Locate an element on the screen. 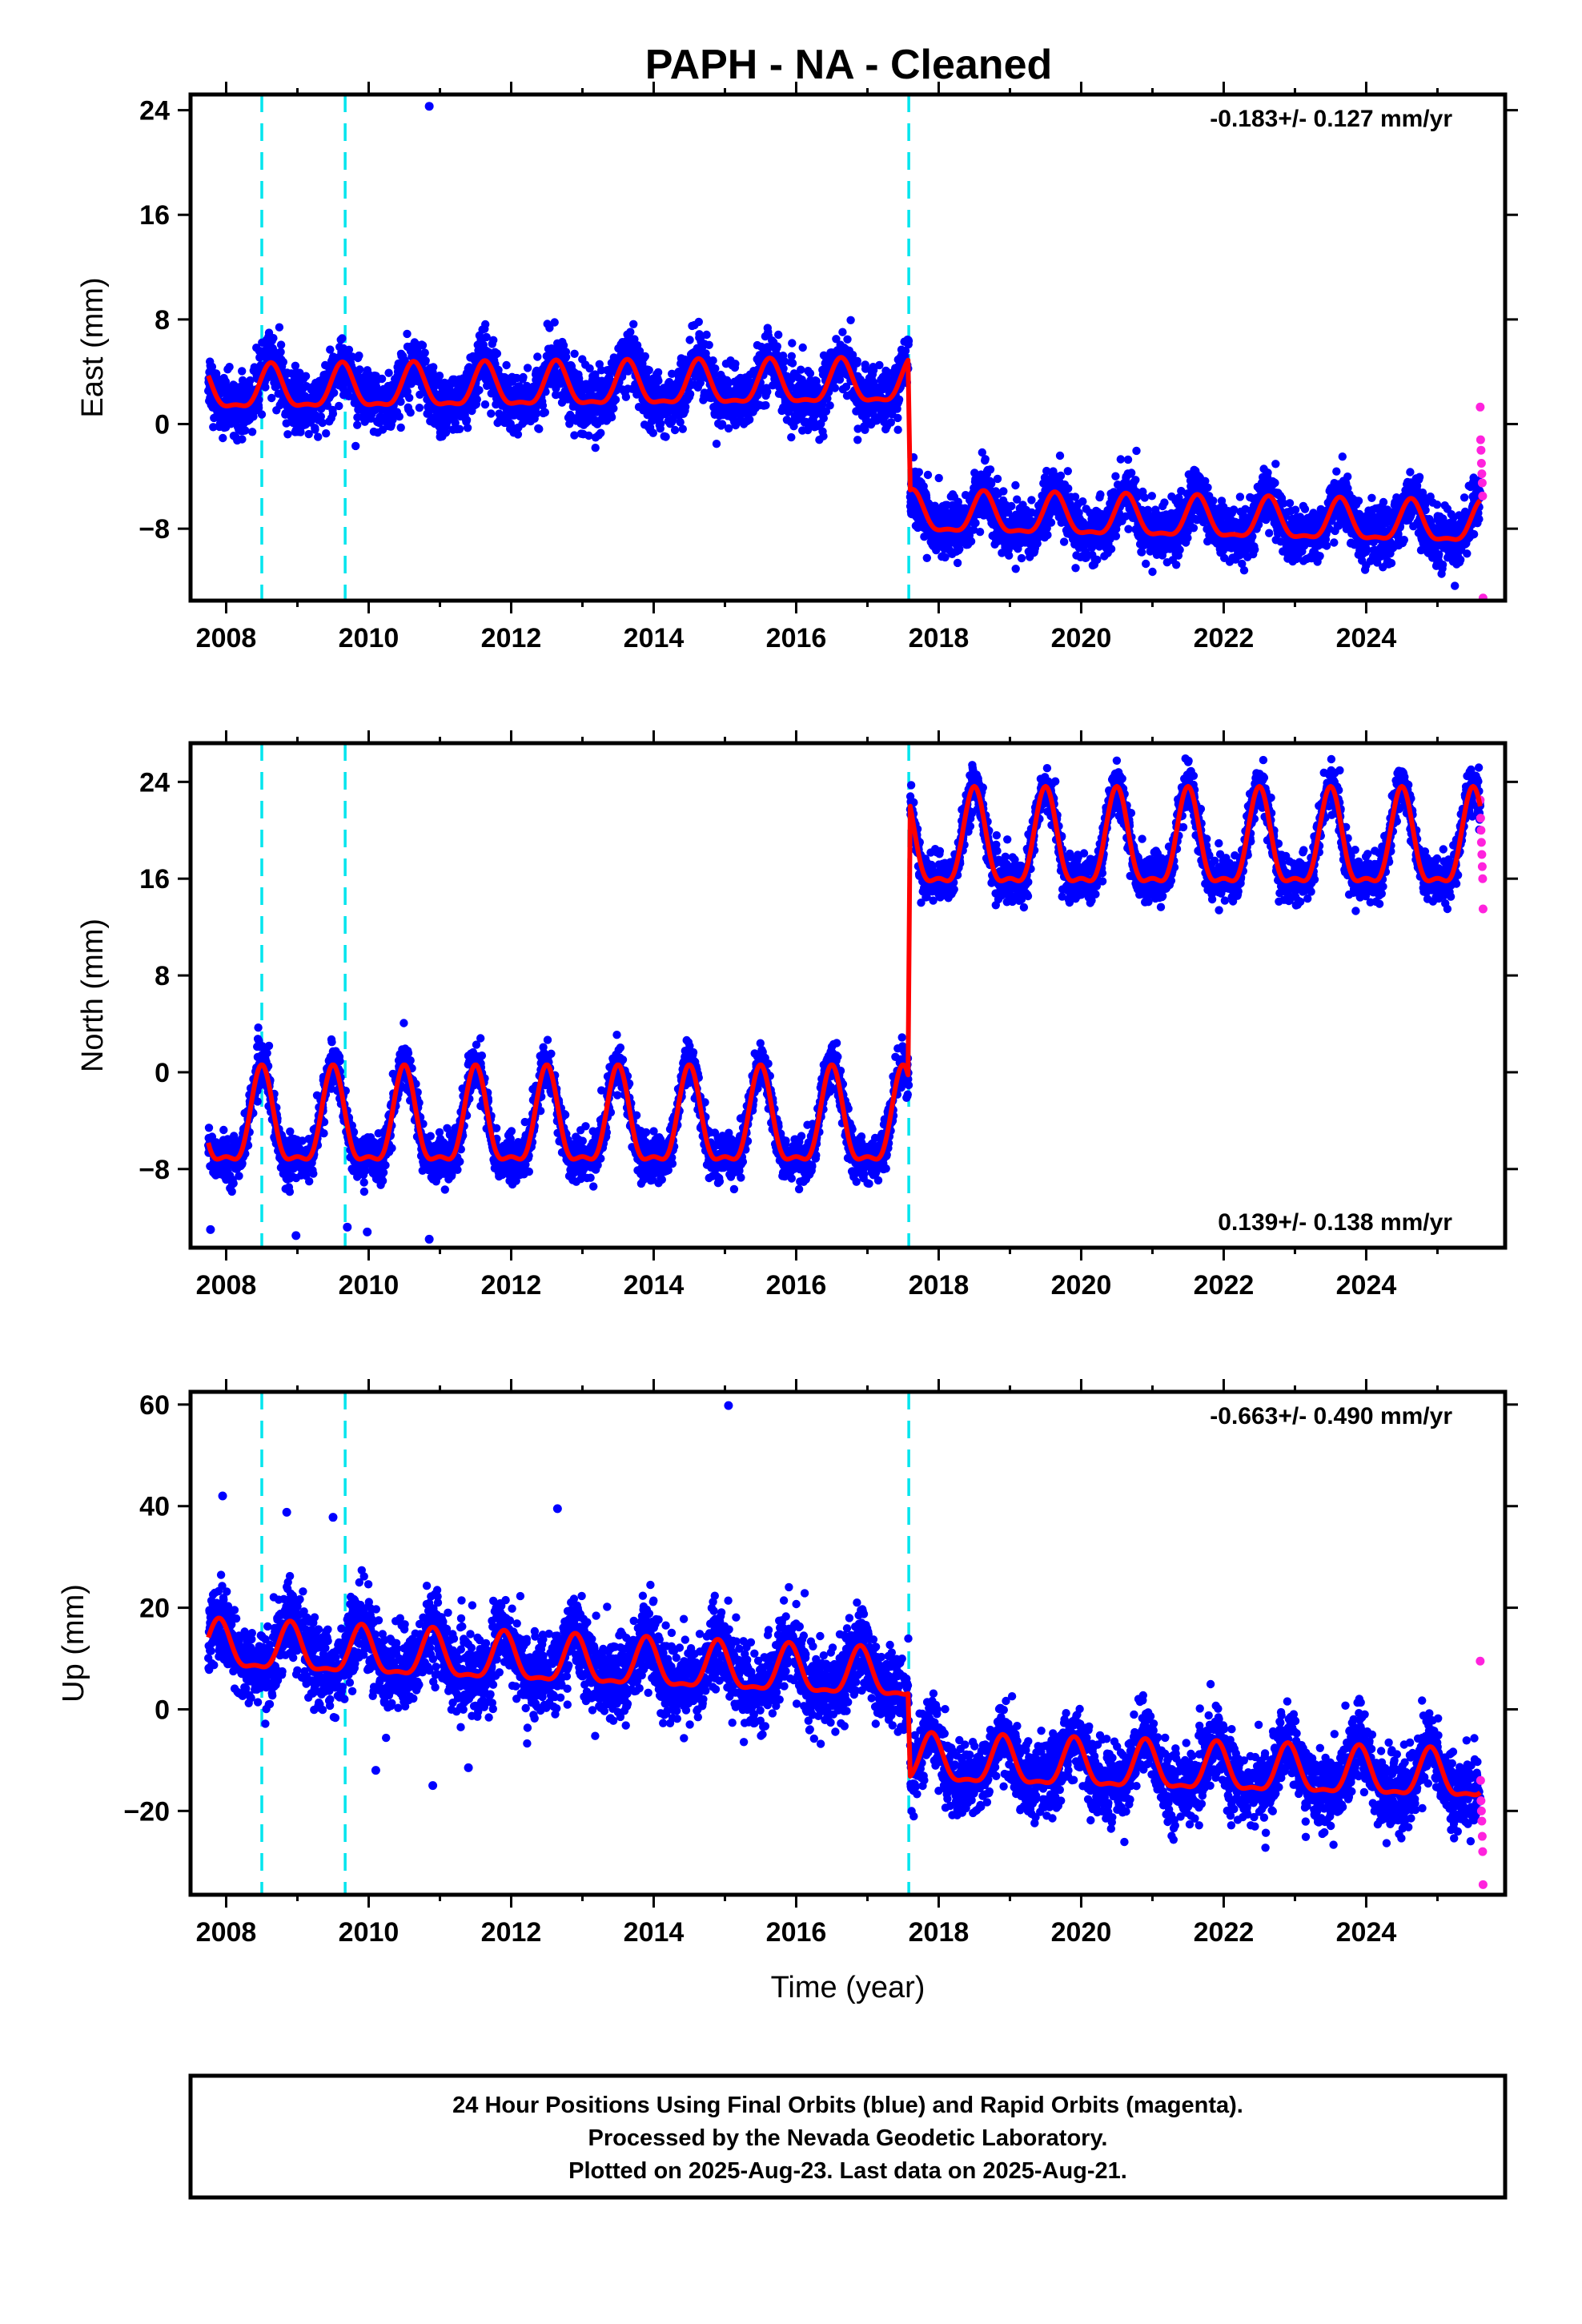  figure-title: PAPH - NA - Cleaned is located at coordinates (849, 65).